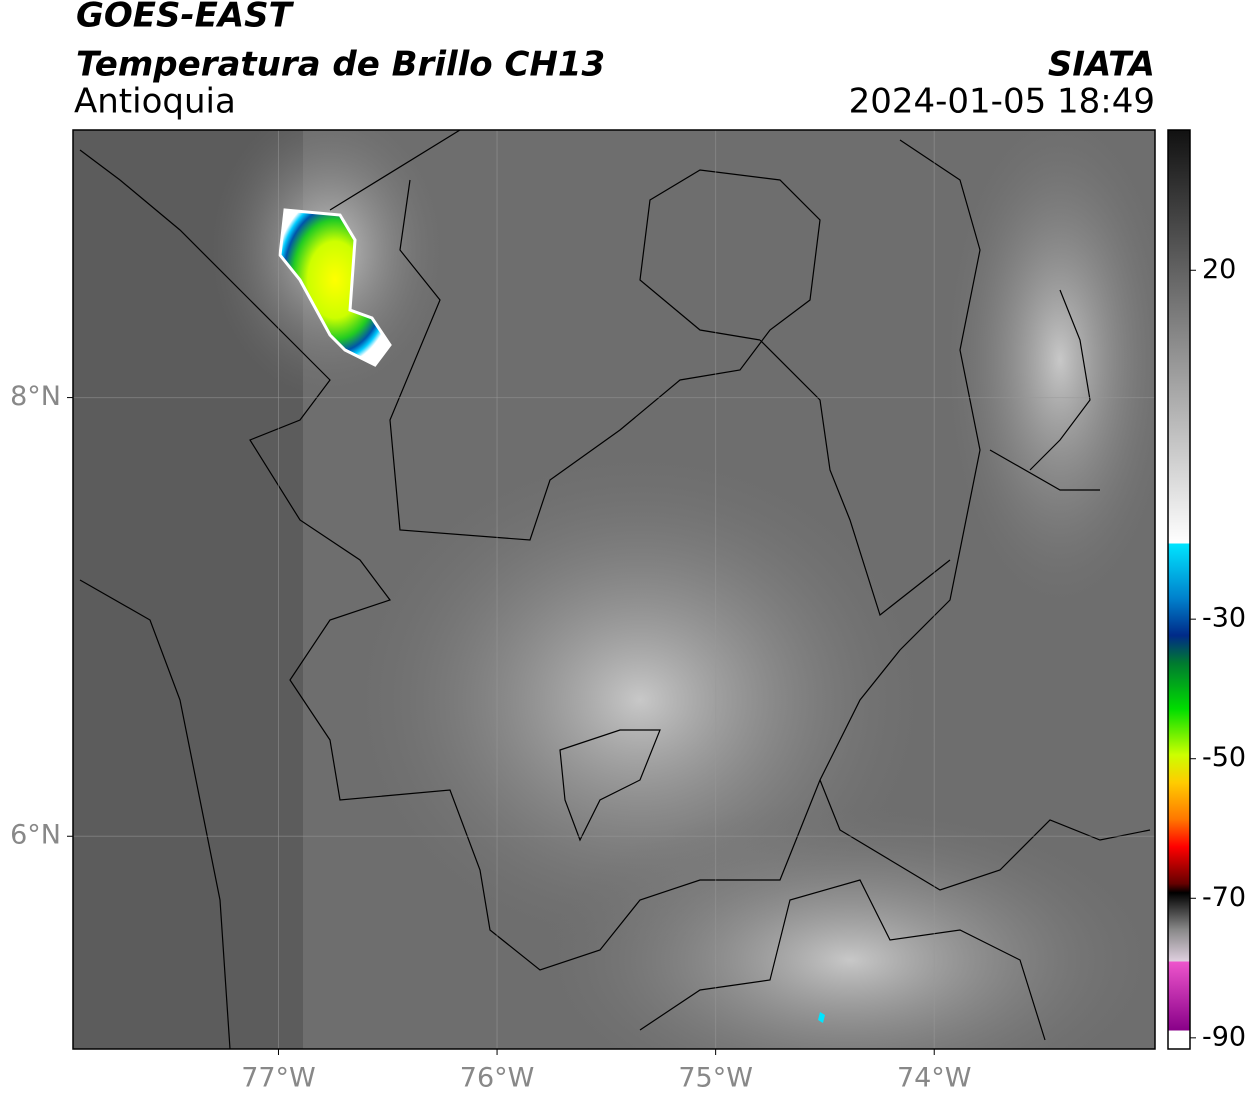 The width and height of the screenshot is (1252, 1099). I want to click on source: SIATA, so click(1101, 65).